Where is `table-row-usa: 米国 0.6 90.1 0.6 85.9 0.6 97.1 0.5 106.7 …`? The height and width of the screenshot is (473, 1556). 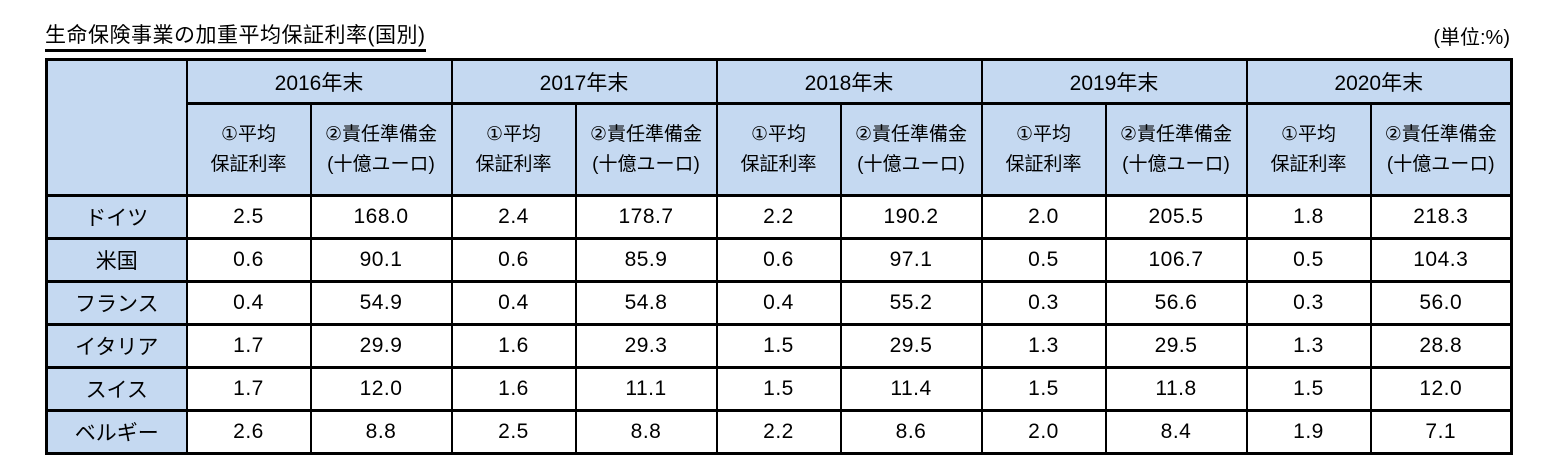 table-row-usa: 米国 0.6 90.1 0.6 85.9 0.6 97.1 0.5 106.7 … is located at coordinates (779, 260).